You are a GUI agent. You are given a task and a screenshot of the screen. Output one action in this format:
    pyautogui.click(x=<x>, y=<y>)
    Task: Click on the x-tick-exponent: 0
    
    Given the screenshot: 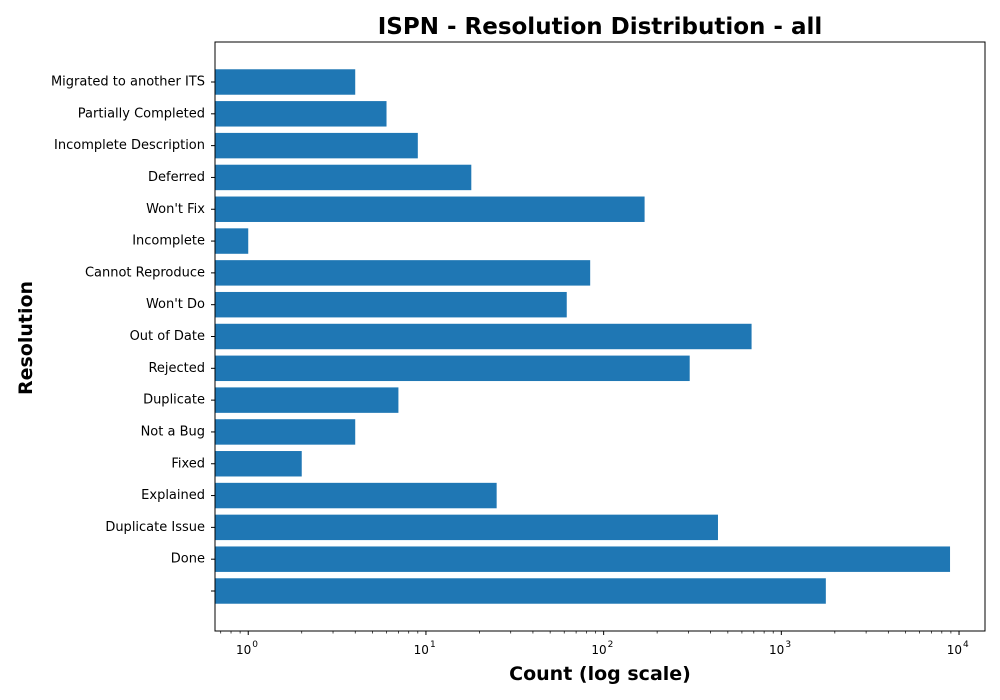 What is the action you would take?
    pyautogui.click(x=255, y=645)
    